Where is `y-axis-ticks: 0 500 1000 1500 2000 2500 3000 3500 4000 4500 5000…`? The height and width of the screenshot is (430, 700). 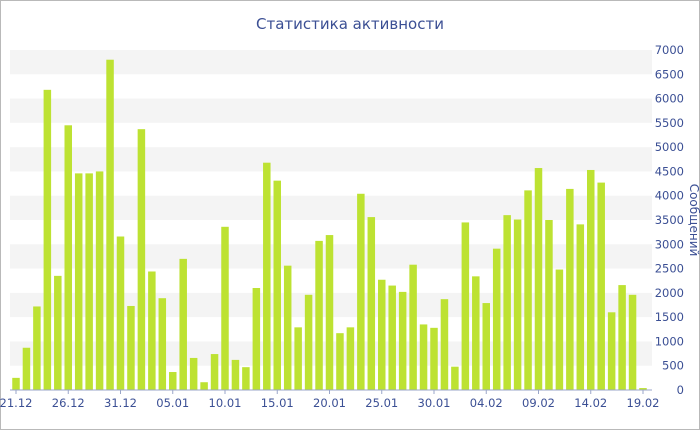
y-axis-ticks: 0 500 1000 1500 2000 2500 3000 3500 4000 4500 5000… is located at coordinates (669, 220).